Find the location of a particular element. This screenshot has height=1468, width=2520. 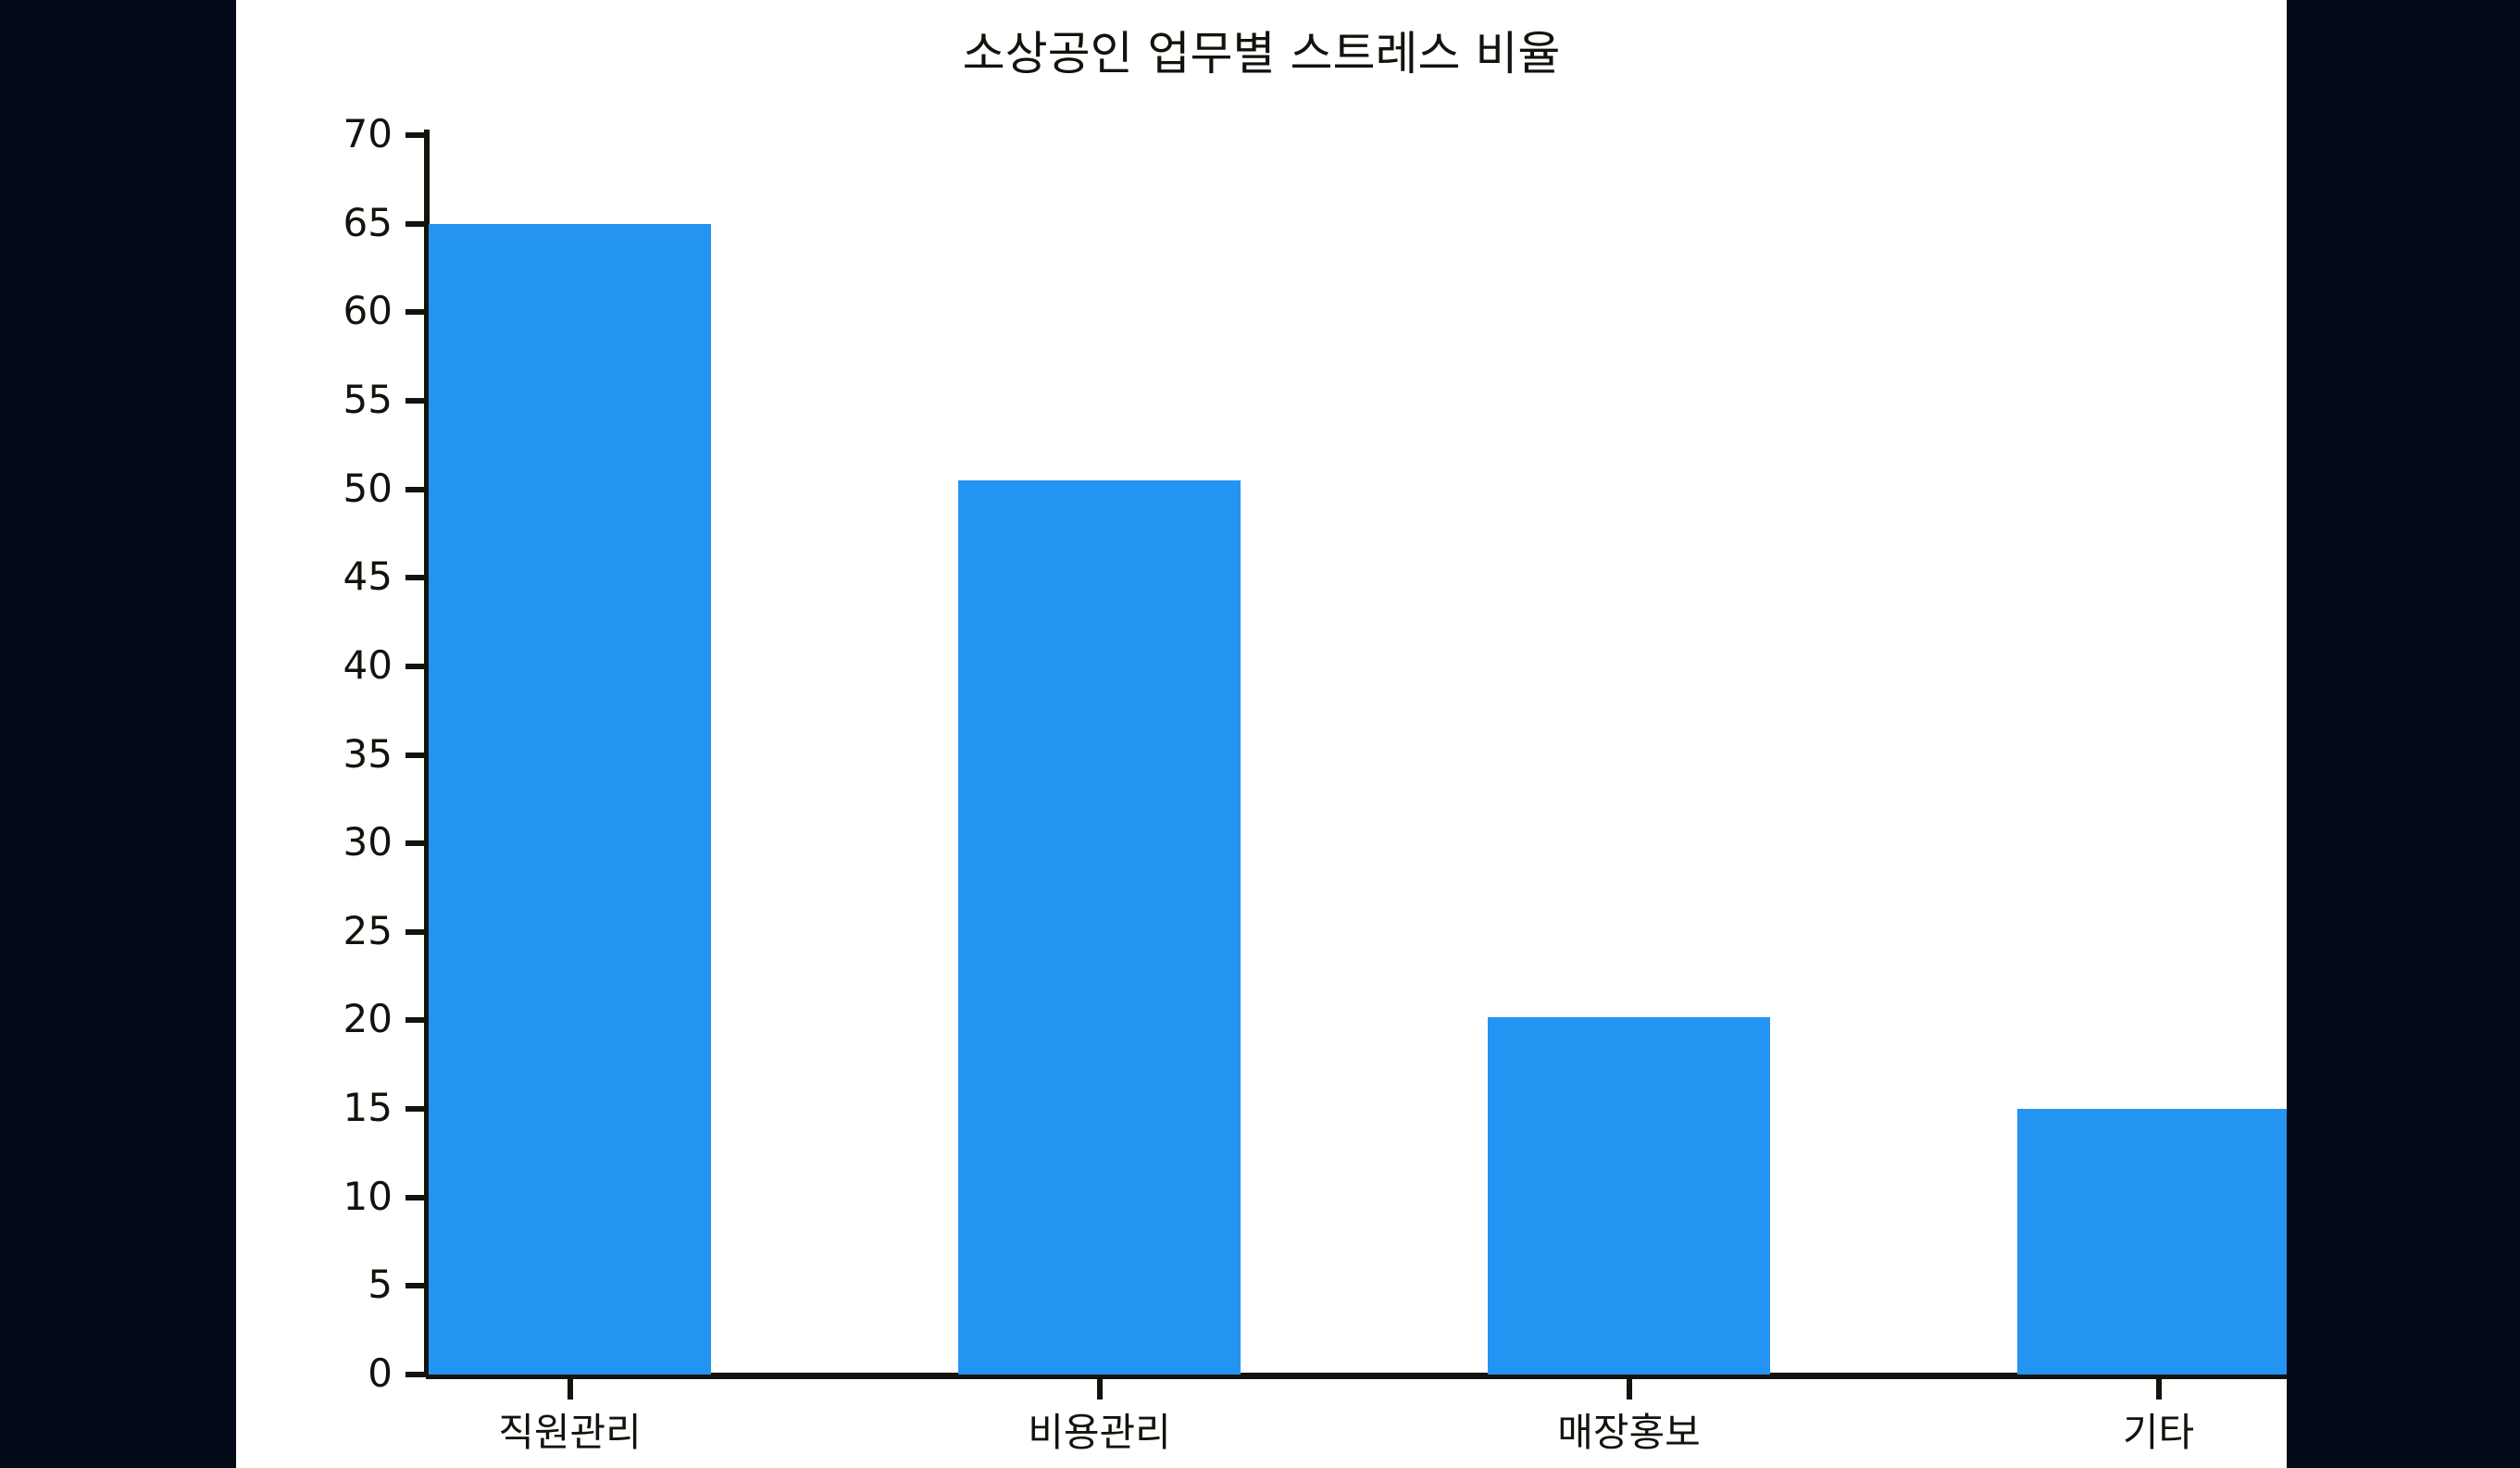

y-tick-label: 55 is located at coordinates (368, 399).